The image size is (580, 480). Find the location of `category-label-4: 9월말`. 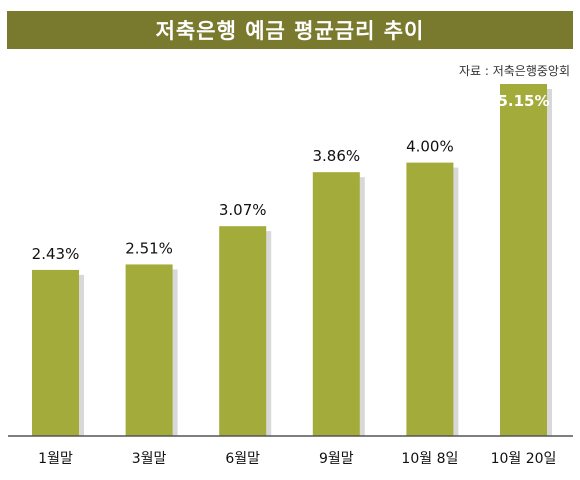

category-label-4: 9월말 is located at coordinates (336, 459).